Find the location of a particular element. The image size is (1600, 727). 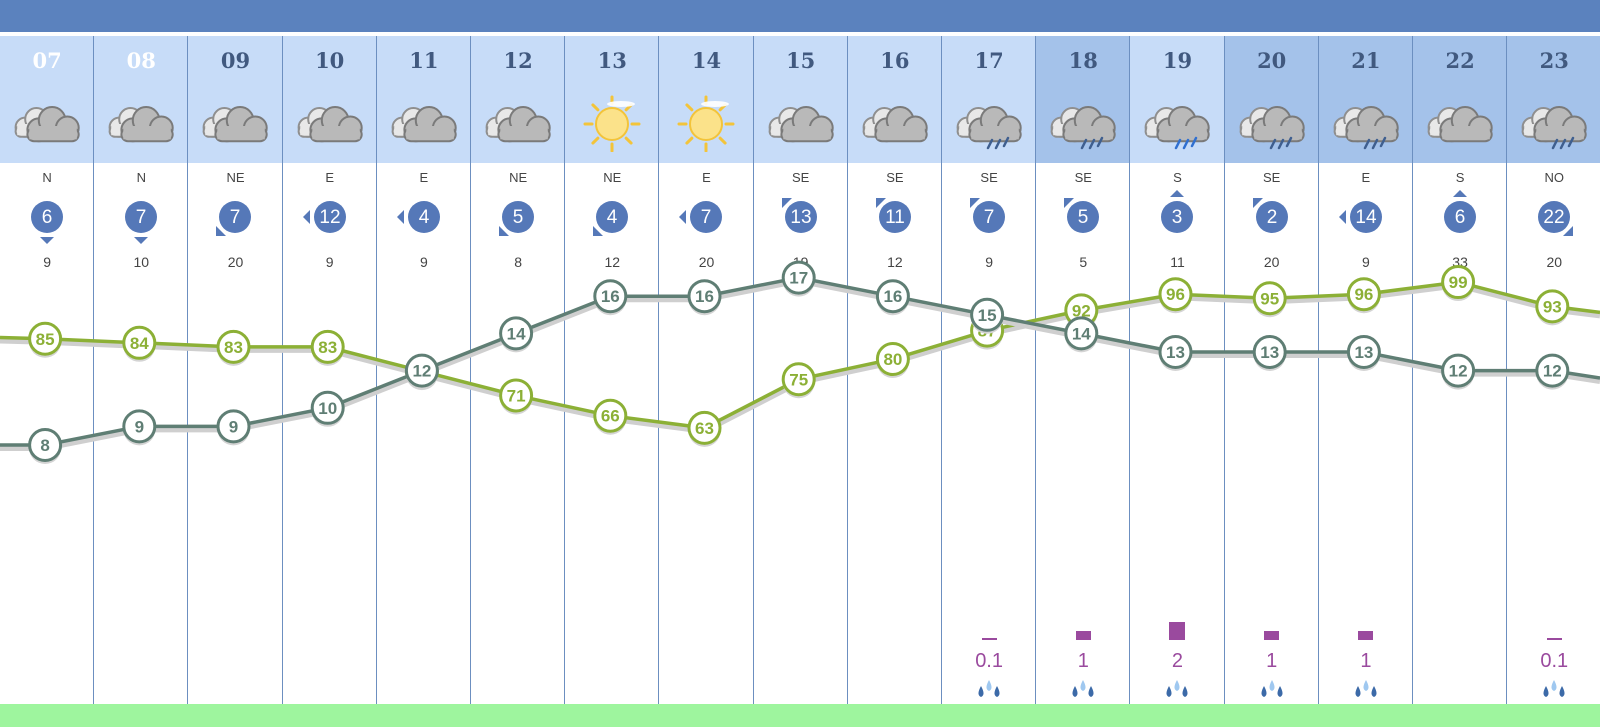

humidity-point: 80 is located at coordinates (892, 360).